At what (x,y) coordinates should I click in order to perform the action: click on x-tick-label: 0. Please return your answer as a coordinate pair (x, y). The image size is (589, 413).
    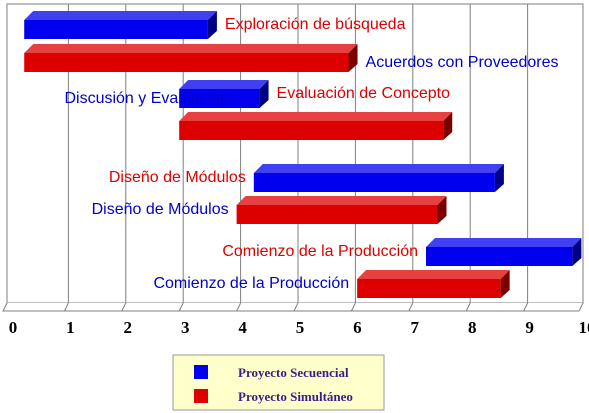
    Looking at the image, I should click on (13, 327).